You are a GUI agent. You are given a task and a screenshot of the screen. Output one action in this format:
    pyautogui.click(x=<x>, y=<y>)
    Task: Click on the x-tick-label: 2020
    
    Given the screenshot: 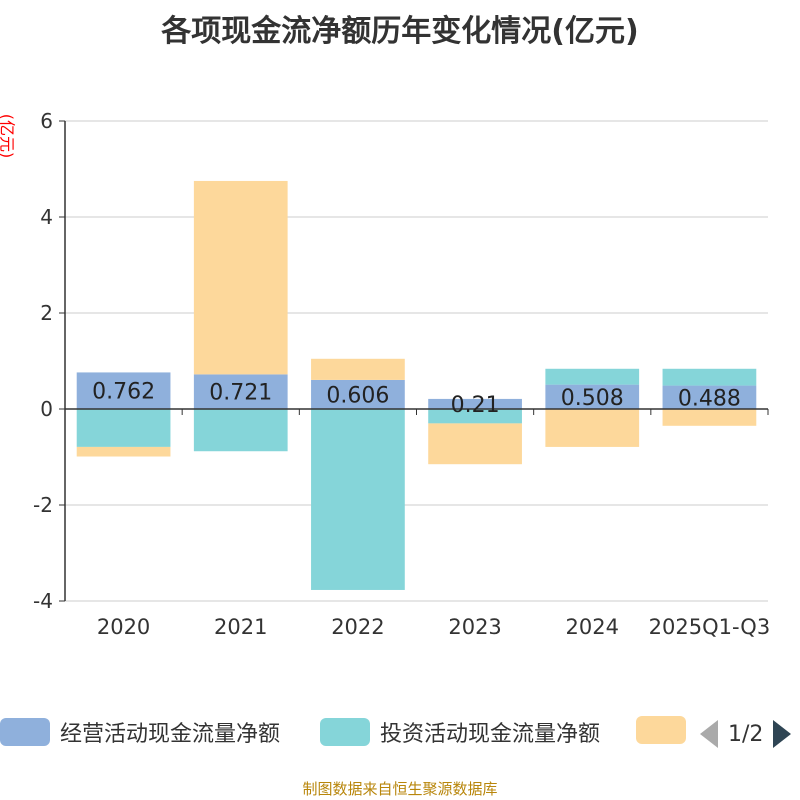 What is the action you would take?
    pyautogui.click(x=123, y=627)
    